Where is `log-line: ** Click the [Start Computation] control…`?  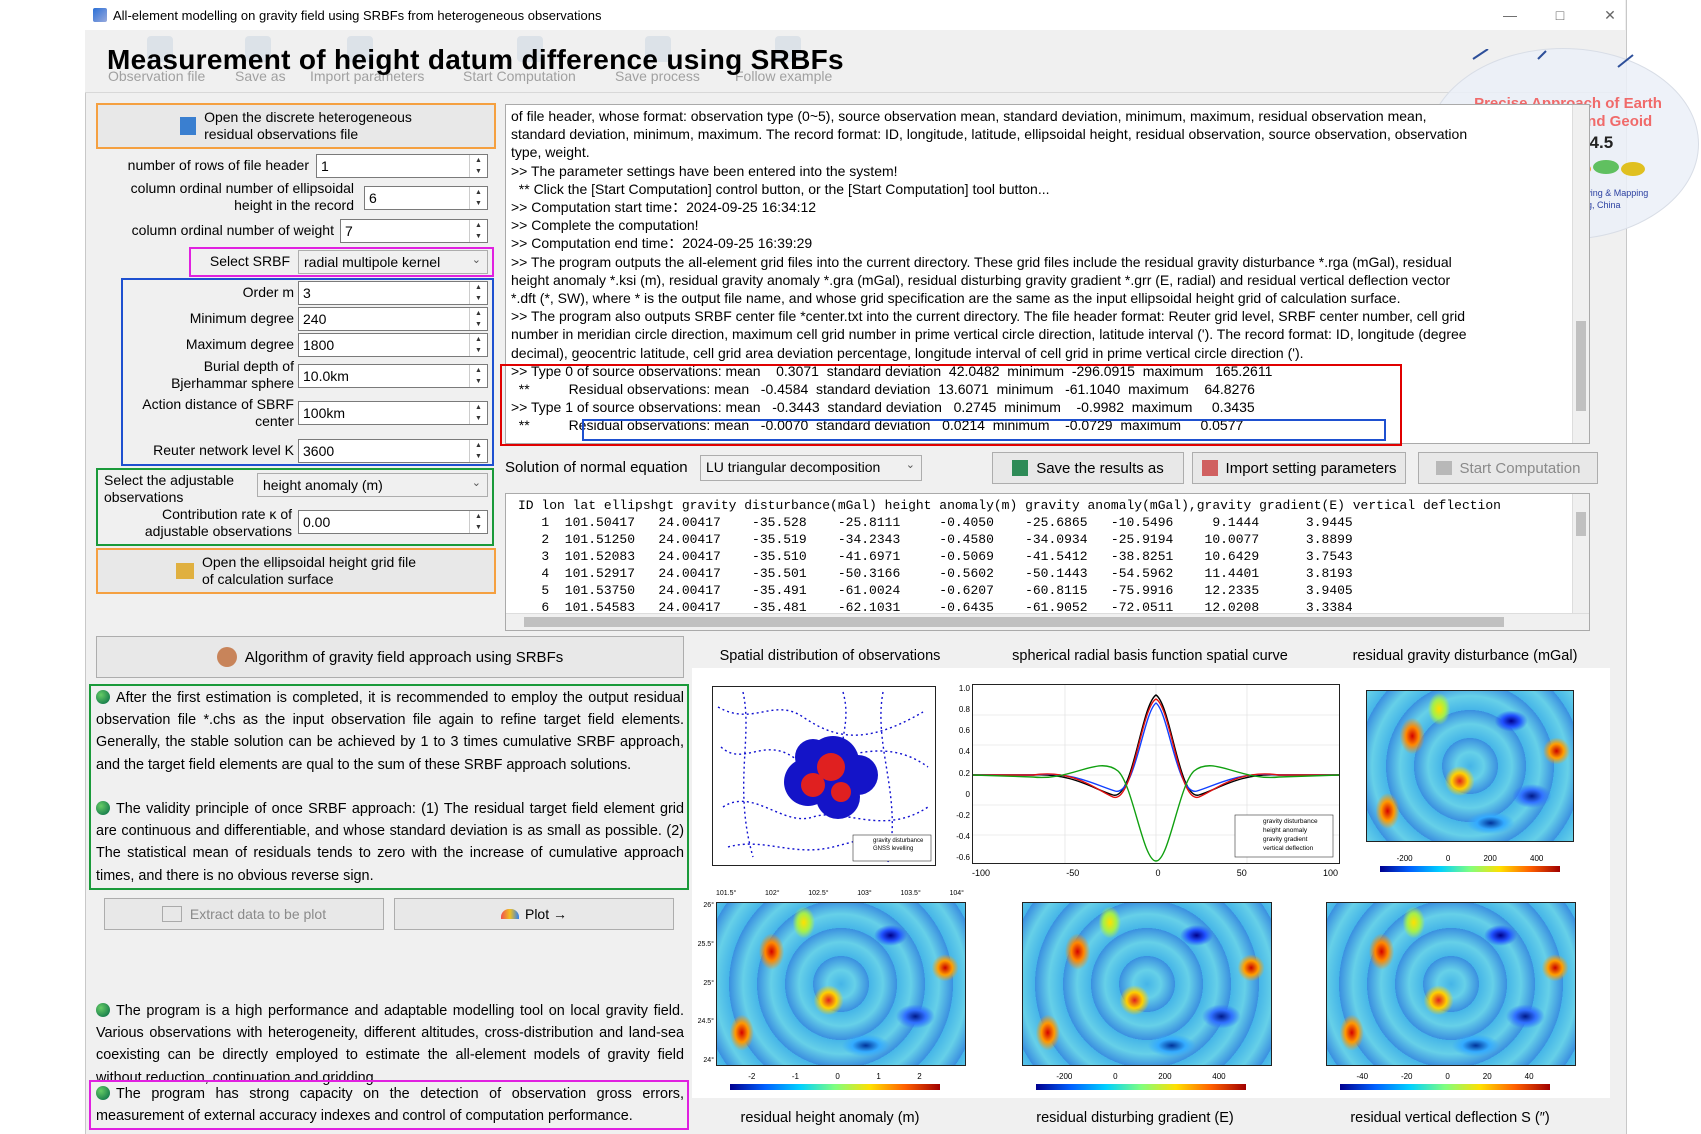 log-line: ** Click the [Start Computation] control… is located at coordinates (780, 188).